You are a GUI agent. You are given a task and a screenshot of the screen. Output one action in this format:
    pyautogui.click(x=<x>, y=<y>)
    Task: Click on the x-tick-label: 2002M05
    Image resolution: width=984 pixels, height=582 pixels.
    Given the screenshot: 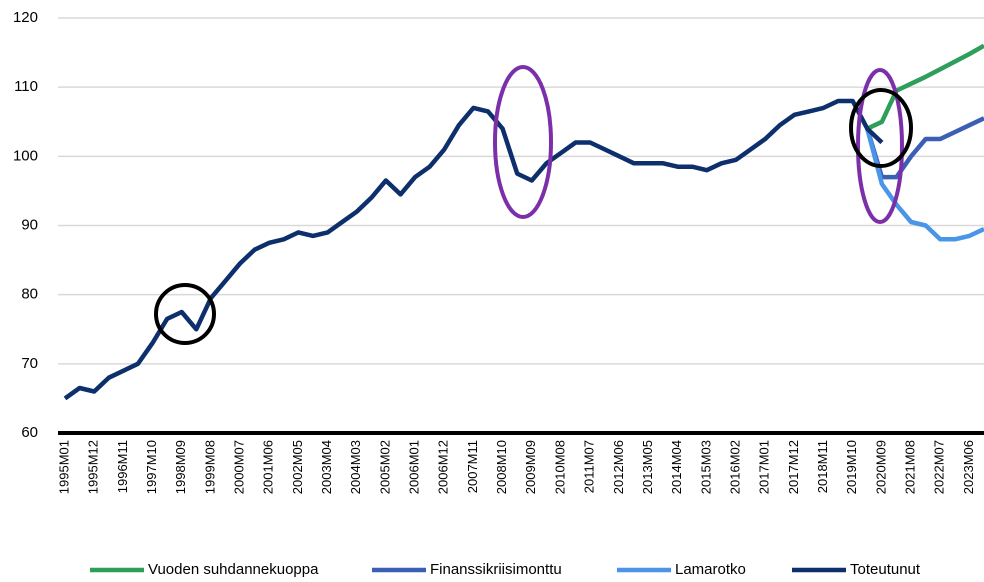 What is the action you would take?
    pyautogui.click(x=297, y=467)
    